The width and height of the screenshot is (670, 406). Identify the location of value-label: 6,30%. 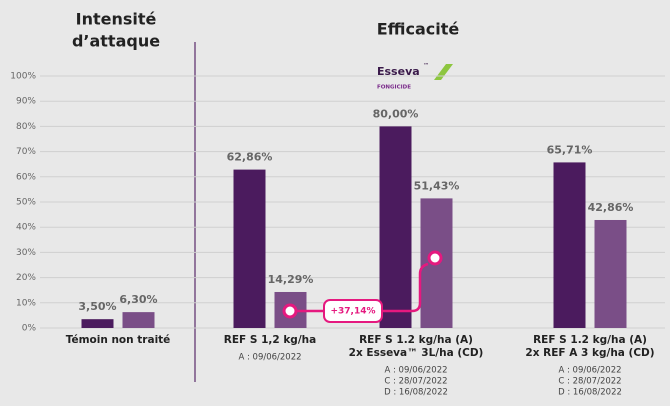
(138, 299).